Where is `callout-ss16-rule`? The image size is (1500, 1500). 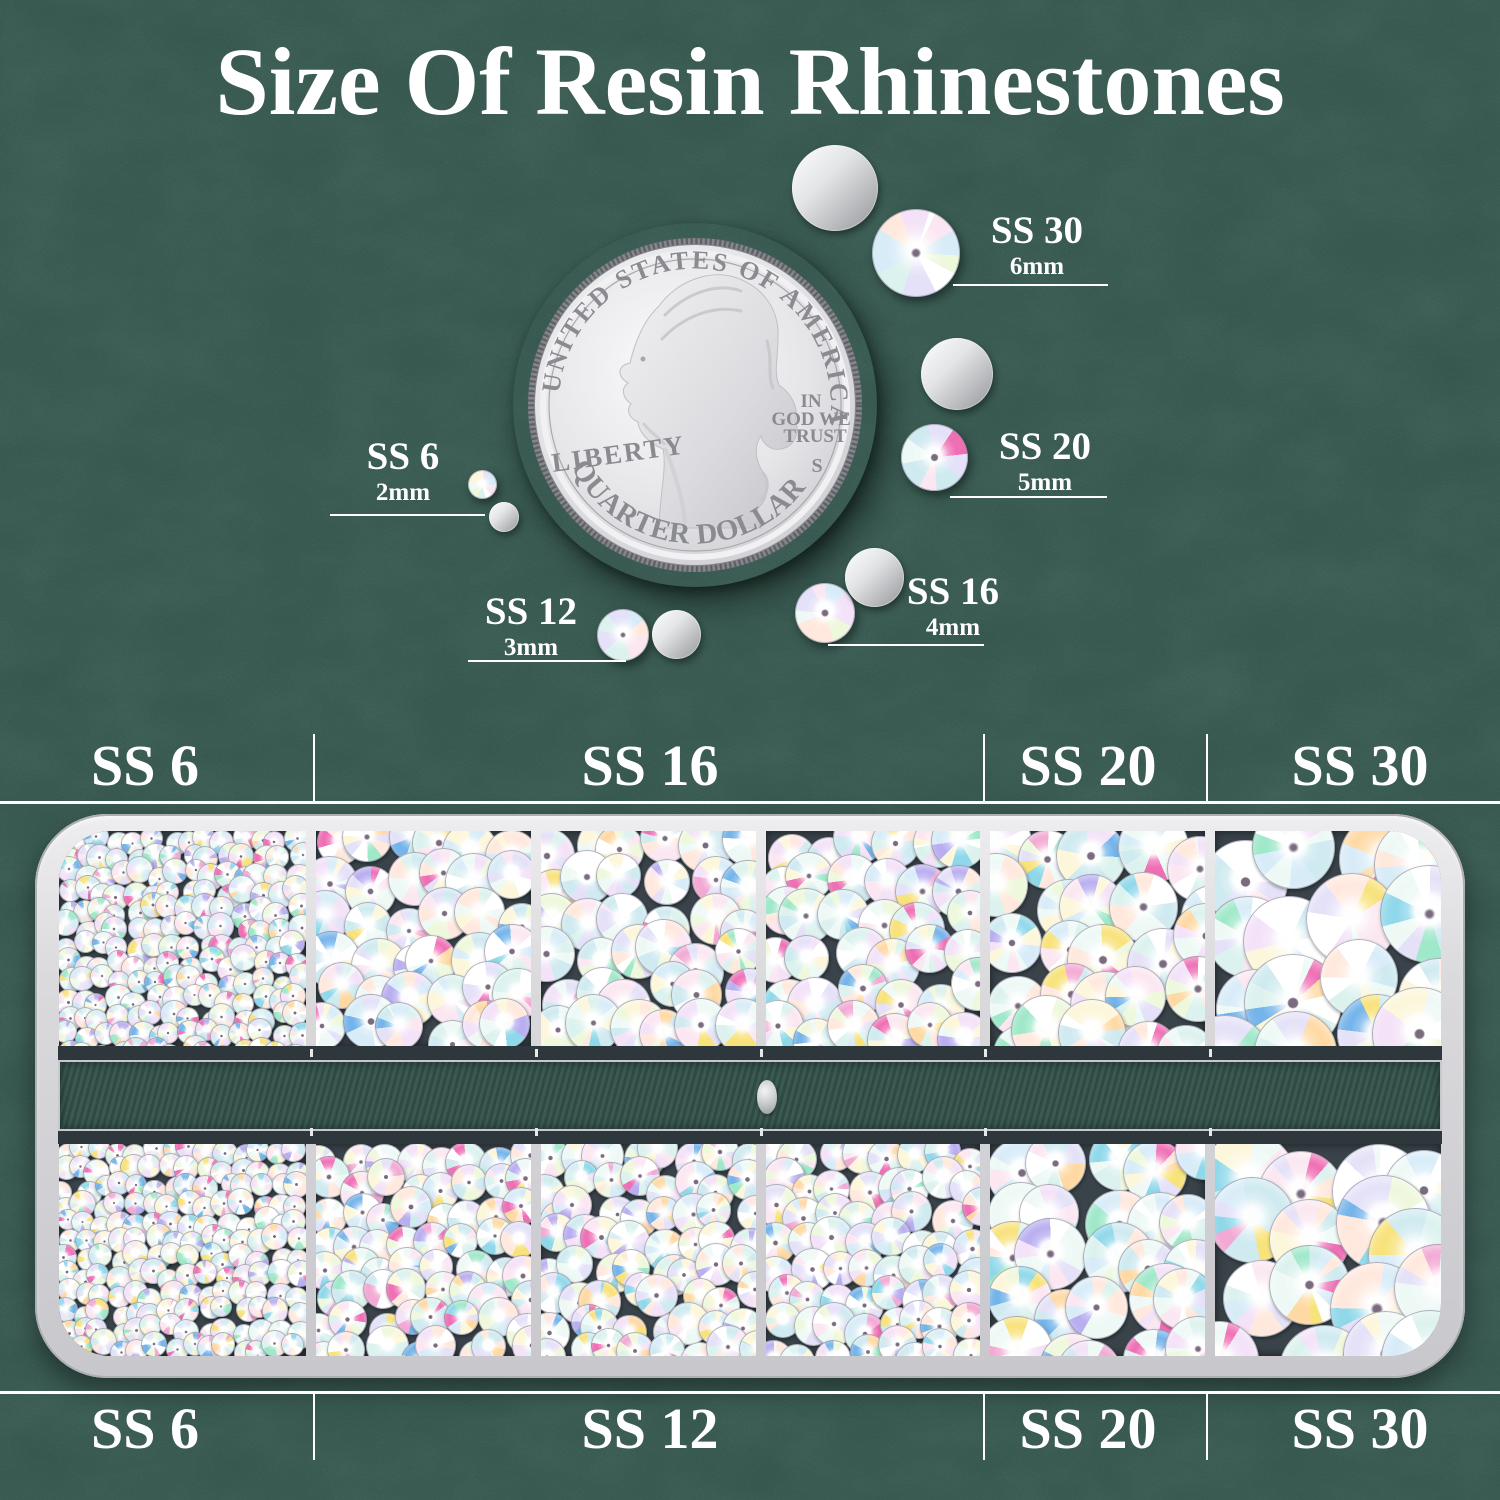 callout-ss16-rule is located at coordinates (906, 645).